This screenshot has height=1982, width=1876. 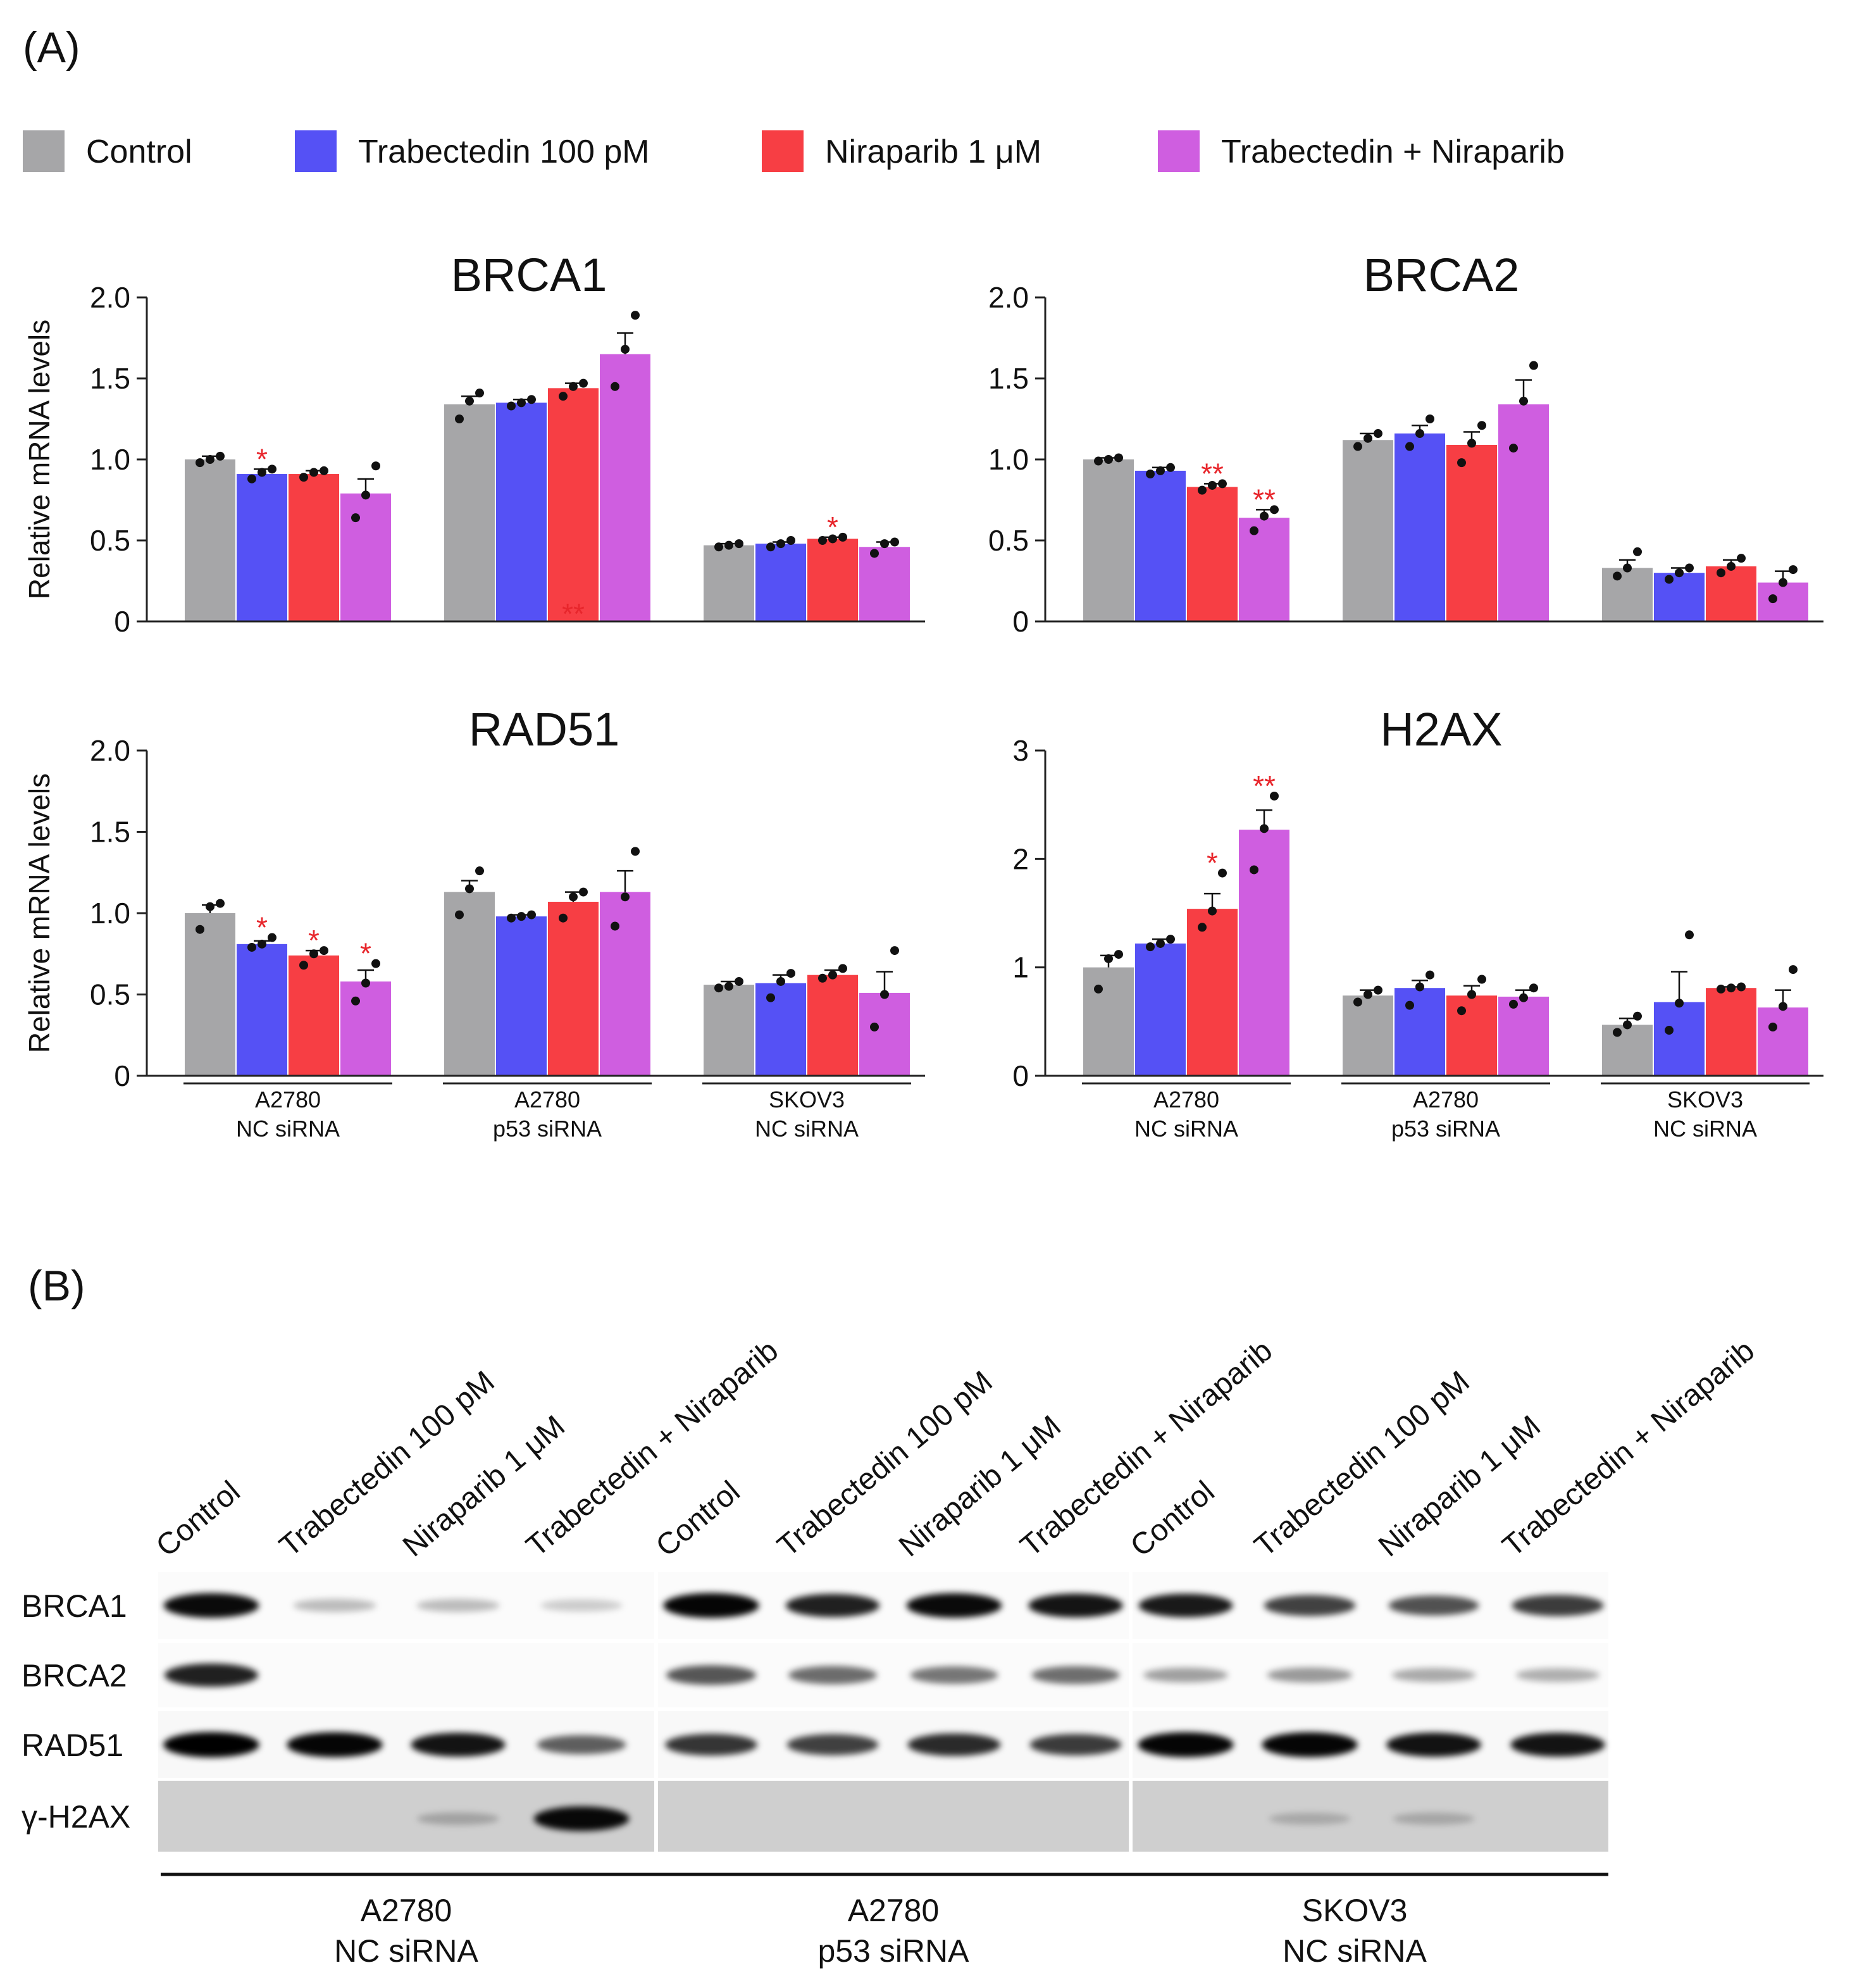 What do you see at coordinates (1446, 1129) in the screenshot?
I see `group-label-line2: p53 siRNA` at bounding box center [1446, 1129].